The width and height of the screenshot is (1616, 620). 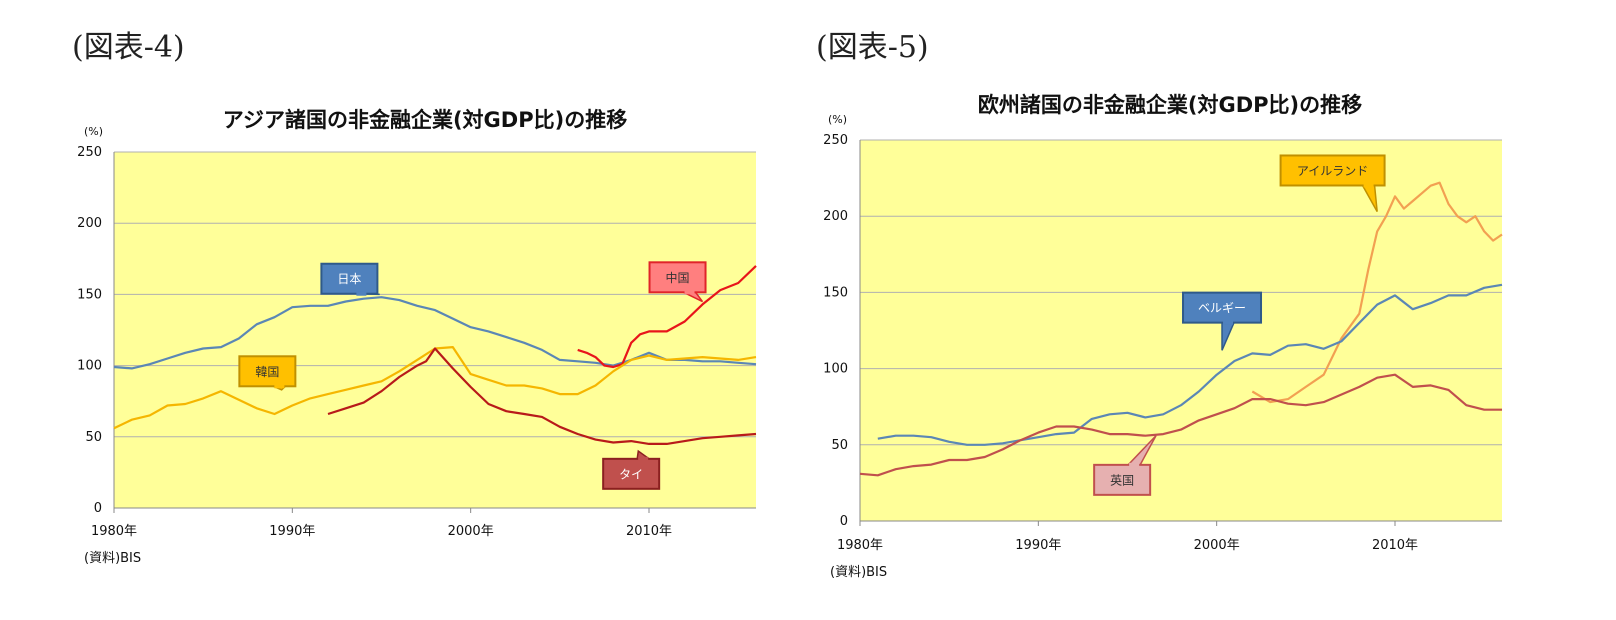 I want to click on series-label: アイルランド, so click(x=1332, y=171).